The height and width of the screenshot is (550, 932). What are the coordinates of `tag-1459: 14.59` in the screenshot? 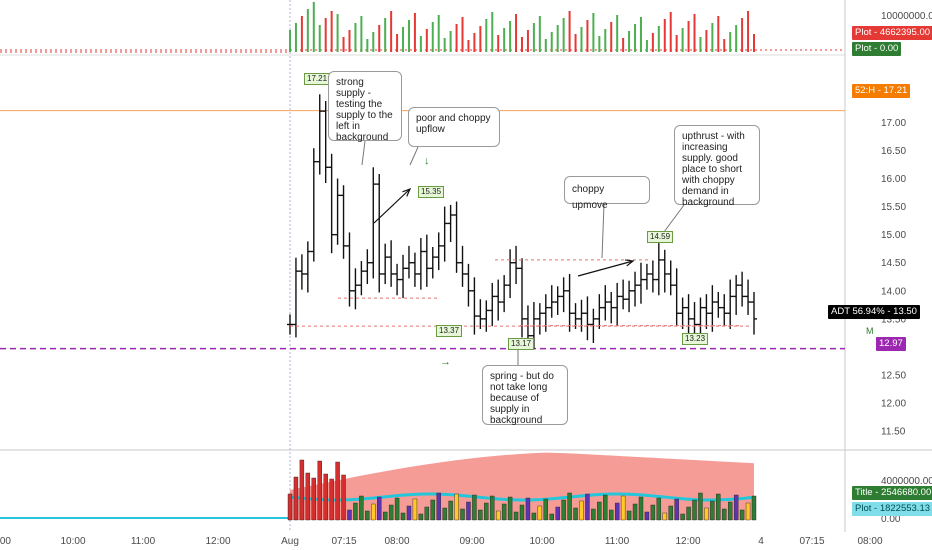 It's located at (660, 237).